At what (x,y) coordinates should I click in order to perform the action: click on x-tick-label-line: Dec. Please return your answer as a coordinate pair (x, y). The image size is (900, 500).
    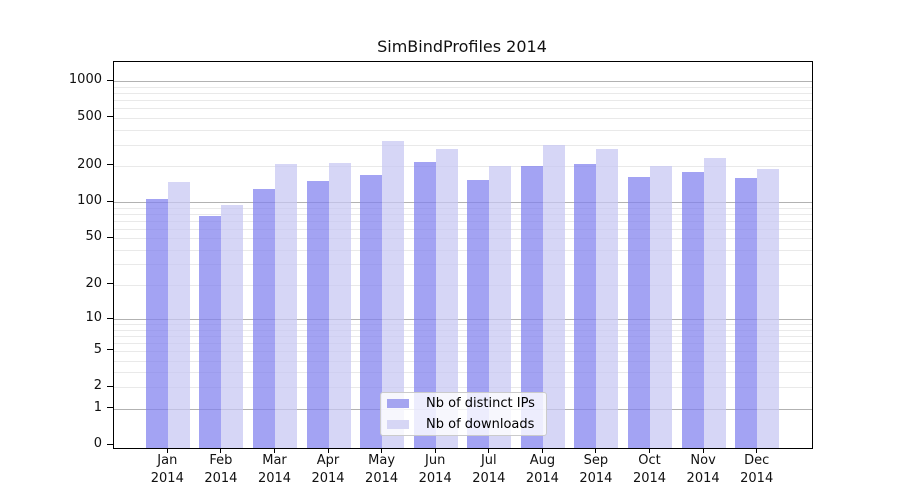
    Looking at the image, I should click on (757, 460).